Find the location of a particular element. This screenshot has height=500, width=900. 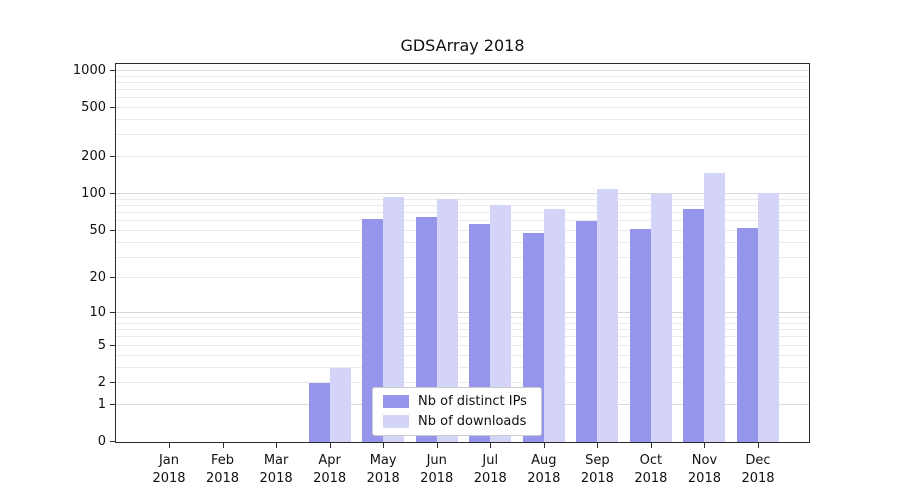

y-tick-label: 200 is located at coordinates (93, 157).